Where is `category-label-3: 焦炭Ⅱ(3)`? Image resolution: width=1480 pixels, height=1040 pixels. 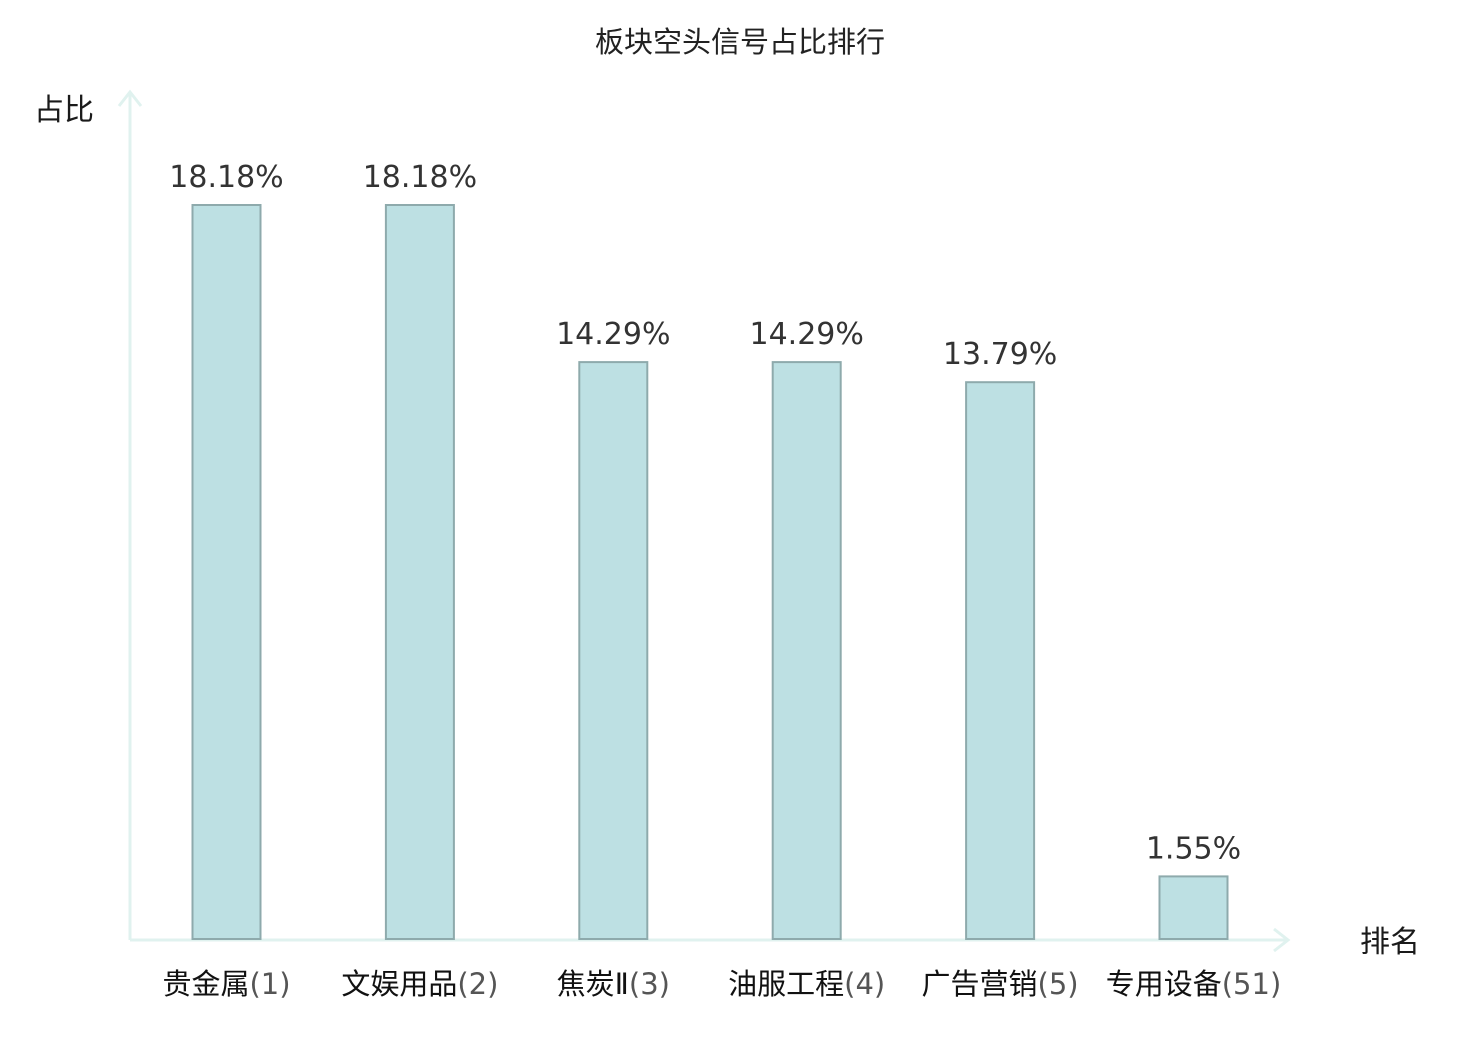
category-label-3: 焦炭Ⅱ(3) is located at coordinates (613, 984).